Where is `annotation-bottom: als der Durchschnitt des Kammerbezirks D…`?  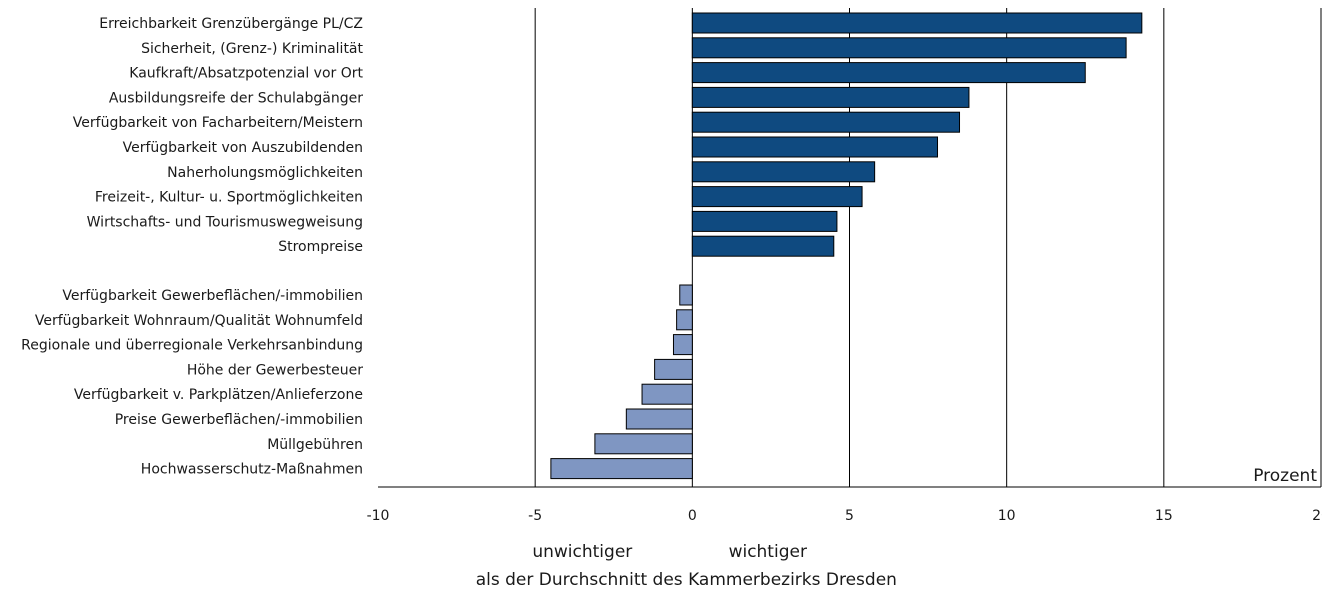 annotation-bottom: als der Durchschnitt des Kammerbezirks D… is located at coordinates (686, 580).